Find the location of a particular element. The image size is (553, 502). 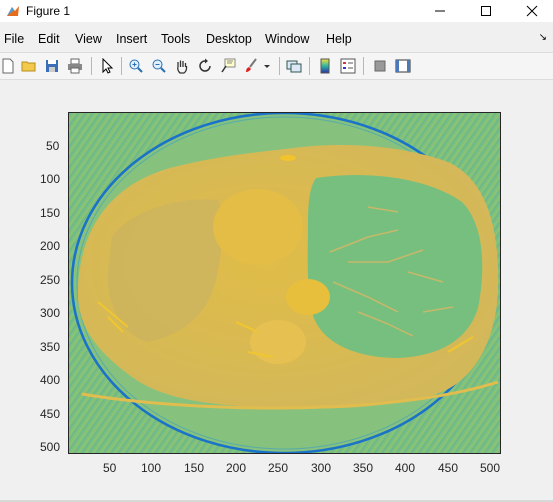

new-file-icon is located at coordinates (7, 65).